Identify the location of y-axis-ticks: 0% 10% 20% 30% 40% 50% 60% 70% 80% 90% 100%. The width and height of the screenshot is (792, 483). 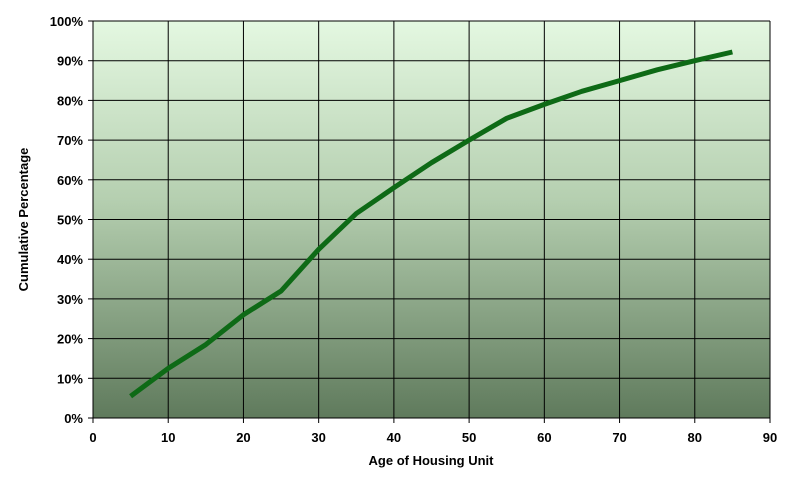
(71, 220).